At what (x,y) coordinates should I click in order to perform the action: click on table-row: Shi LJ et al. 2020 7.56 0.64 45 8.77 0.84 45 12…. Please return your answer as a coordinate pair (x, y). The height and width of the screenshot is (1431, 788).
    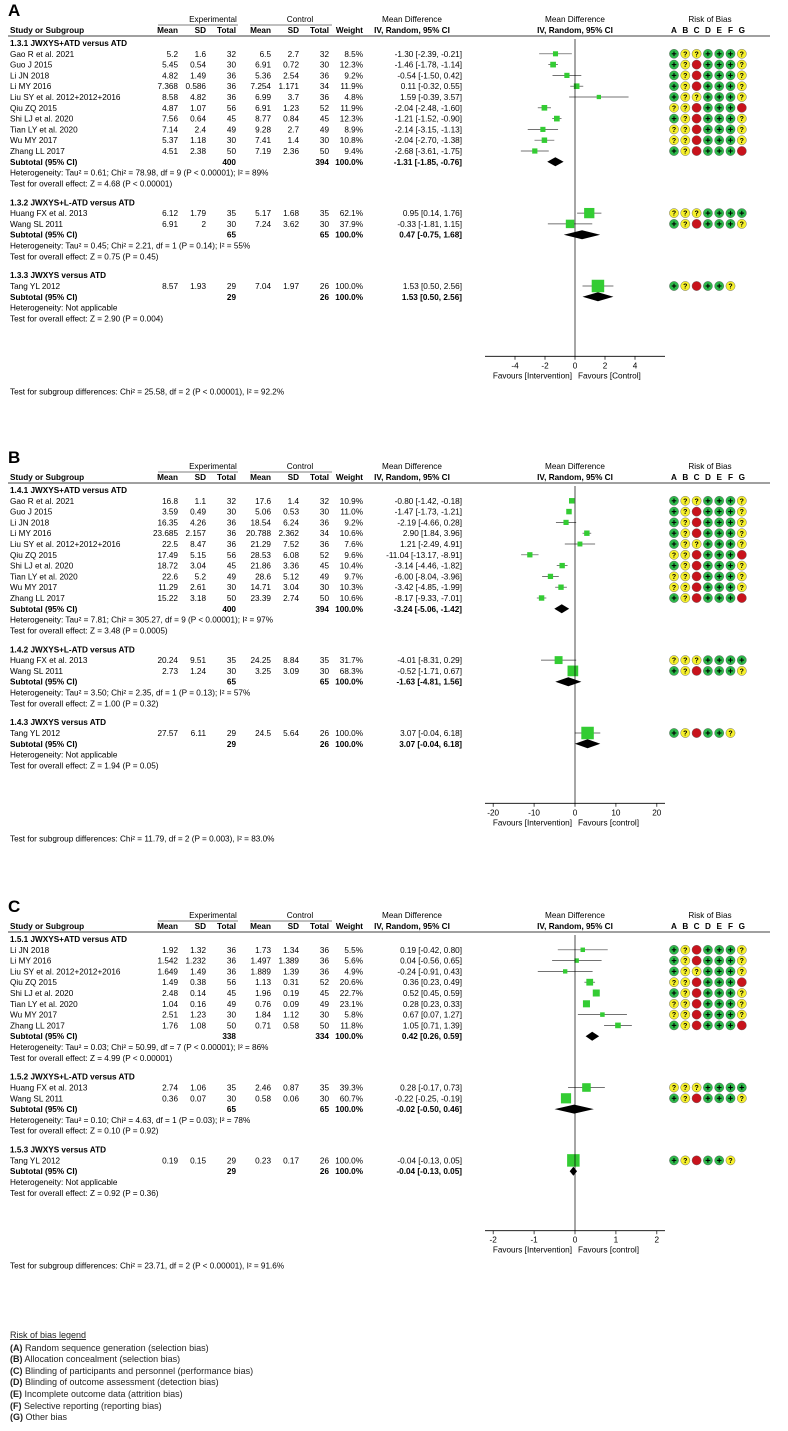
    Looking at the image, I should click on (378, 118).